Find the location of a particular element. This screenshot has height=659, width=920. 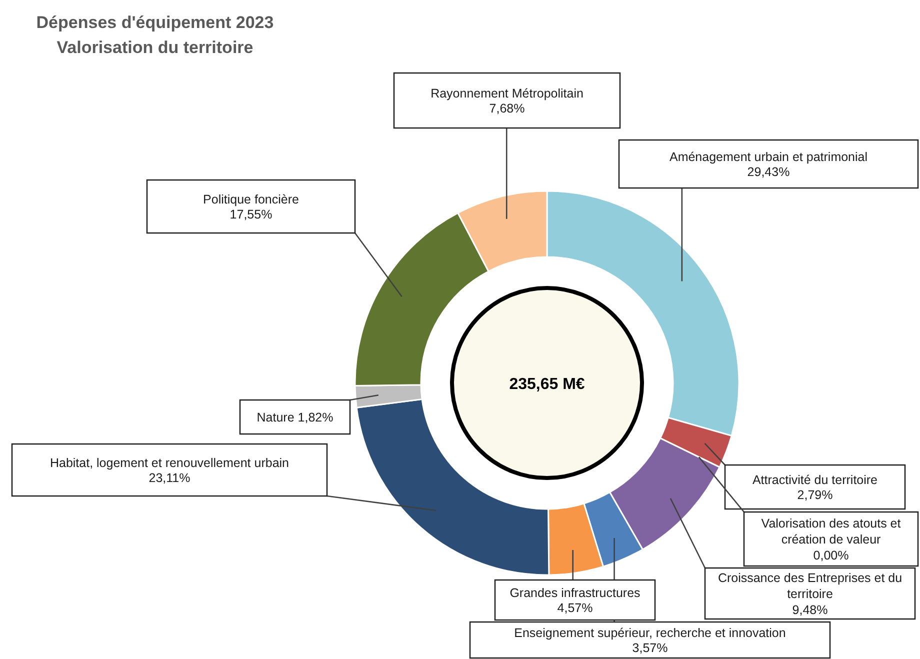

data-label: 3,57% is located at coordinates (650, 648).